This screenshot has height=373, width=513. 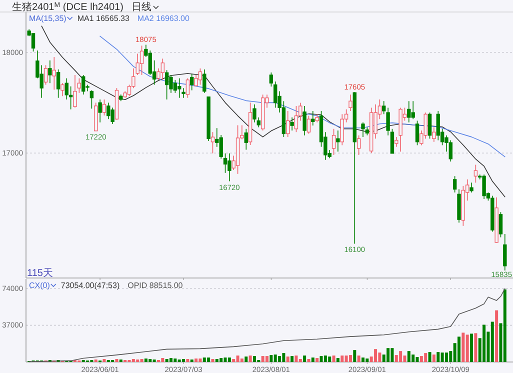 What do you see at coordinates (156, 285) in the screenshot?
I see `text: OPID 88515.00` at bounding box center [156, 285].